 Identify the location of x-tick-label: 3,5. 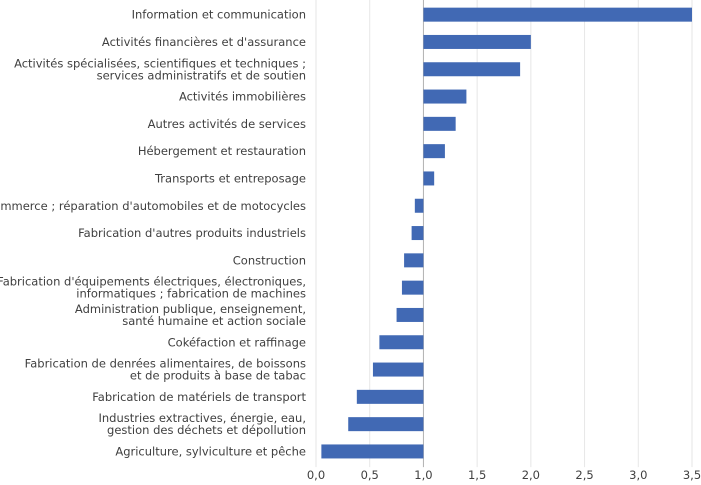
(692, 475).